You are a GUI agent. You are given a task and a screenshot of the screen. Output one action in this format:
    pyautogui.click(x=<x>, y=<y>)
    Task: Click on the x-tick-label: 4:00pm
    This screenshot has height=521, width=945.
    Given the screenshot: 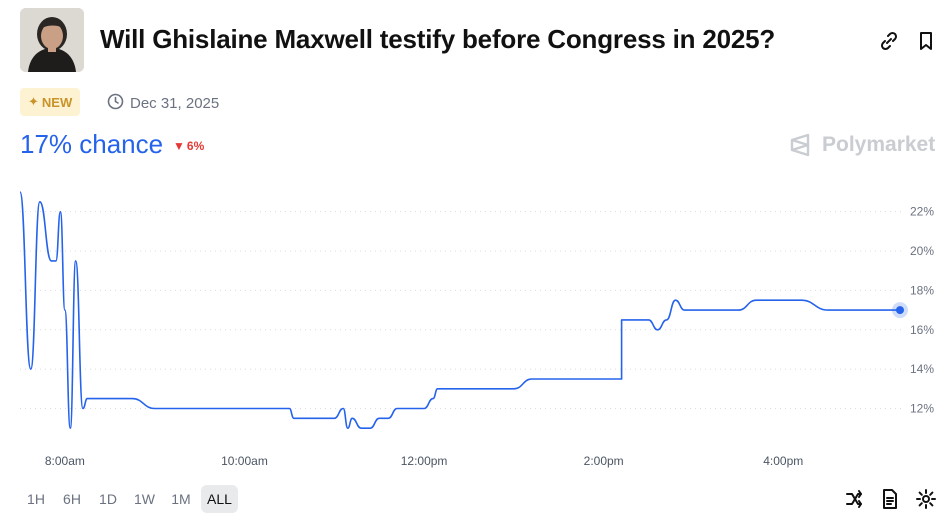 What is the action you would take?
    pyautogui.click(x=783, y=461)
    